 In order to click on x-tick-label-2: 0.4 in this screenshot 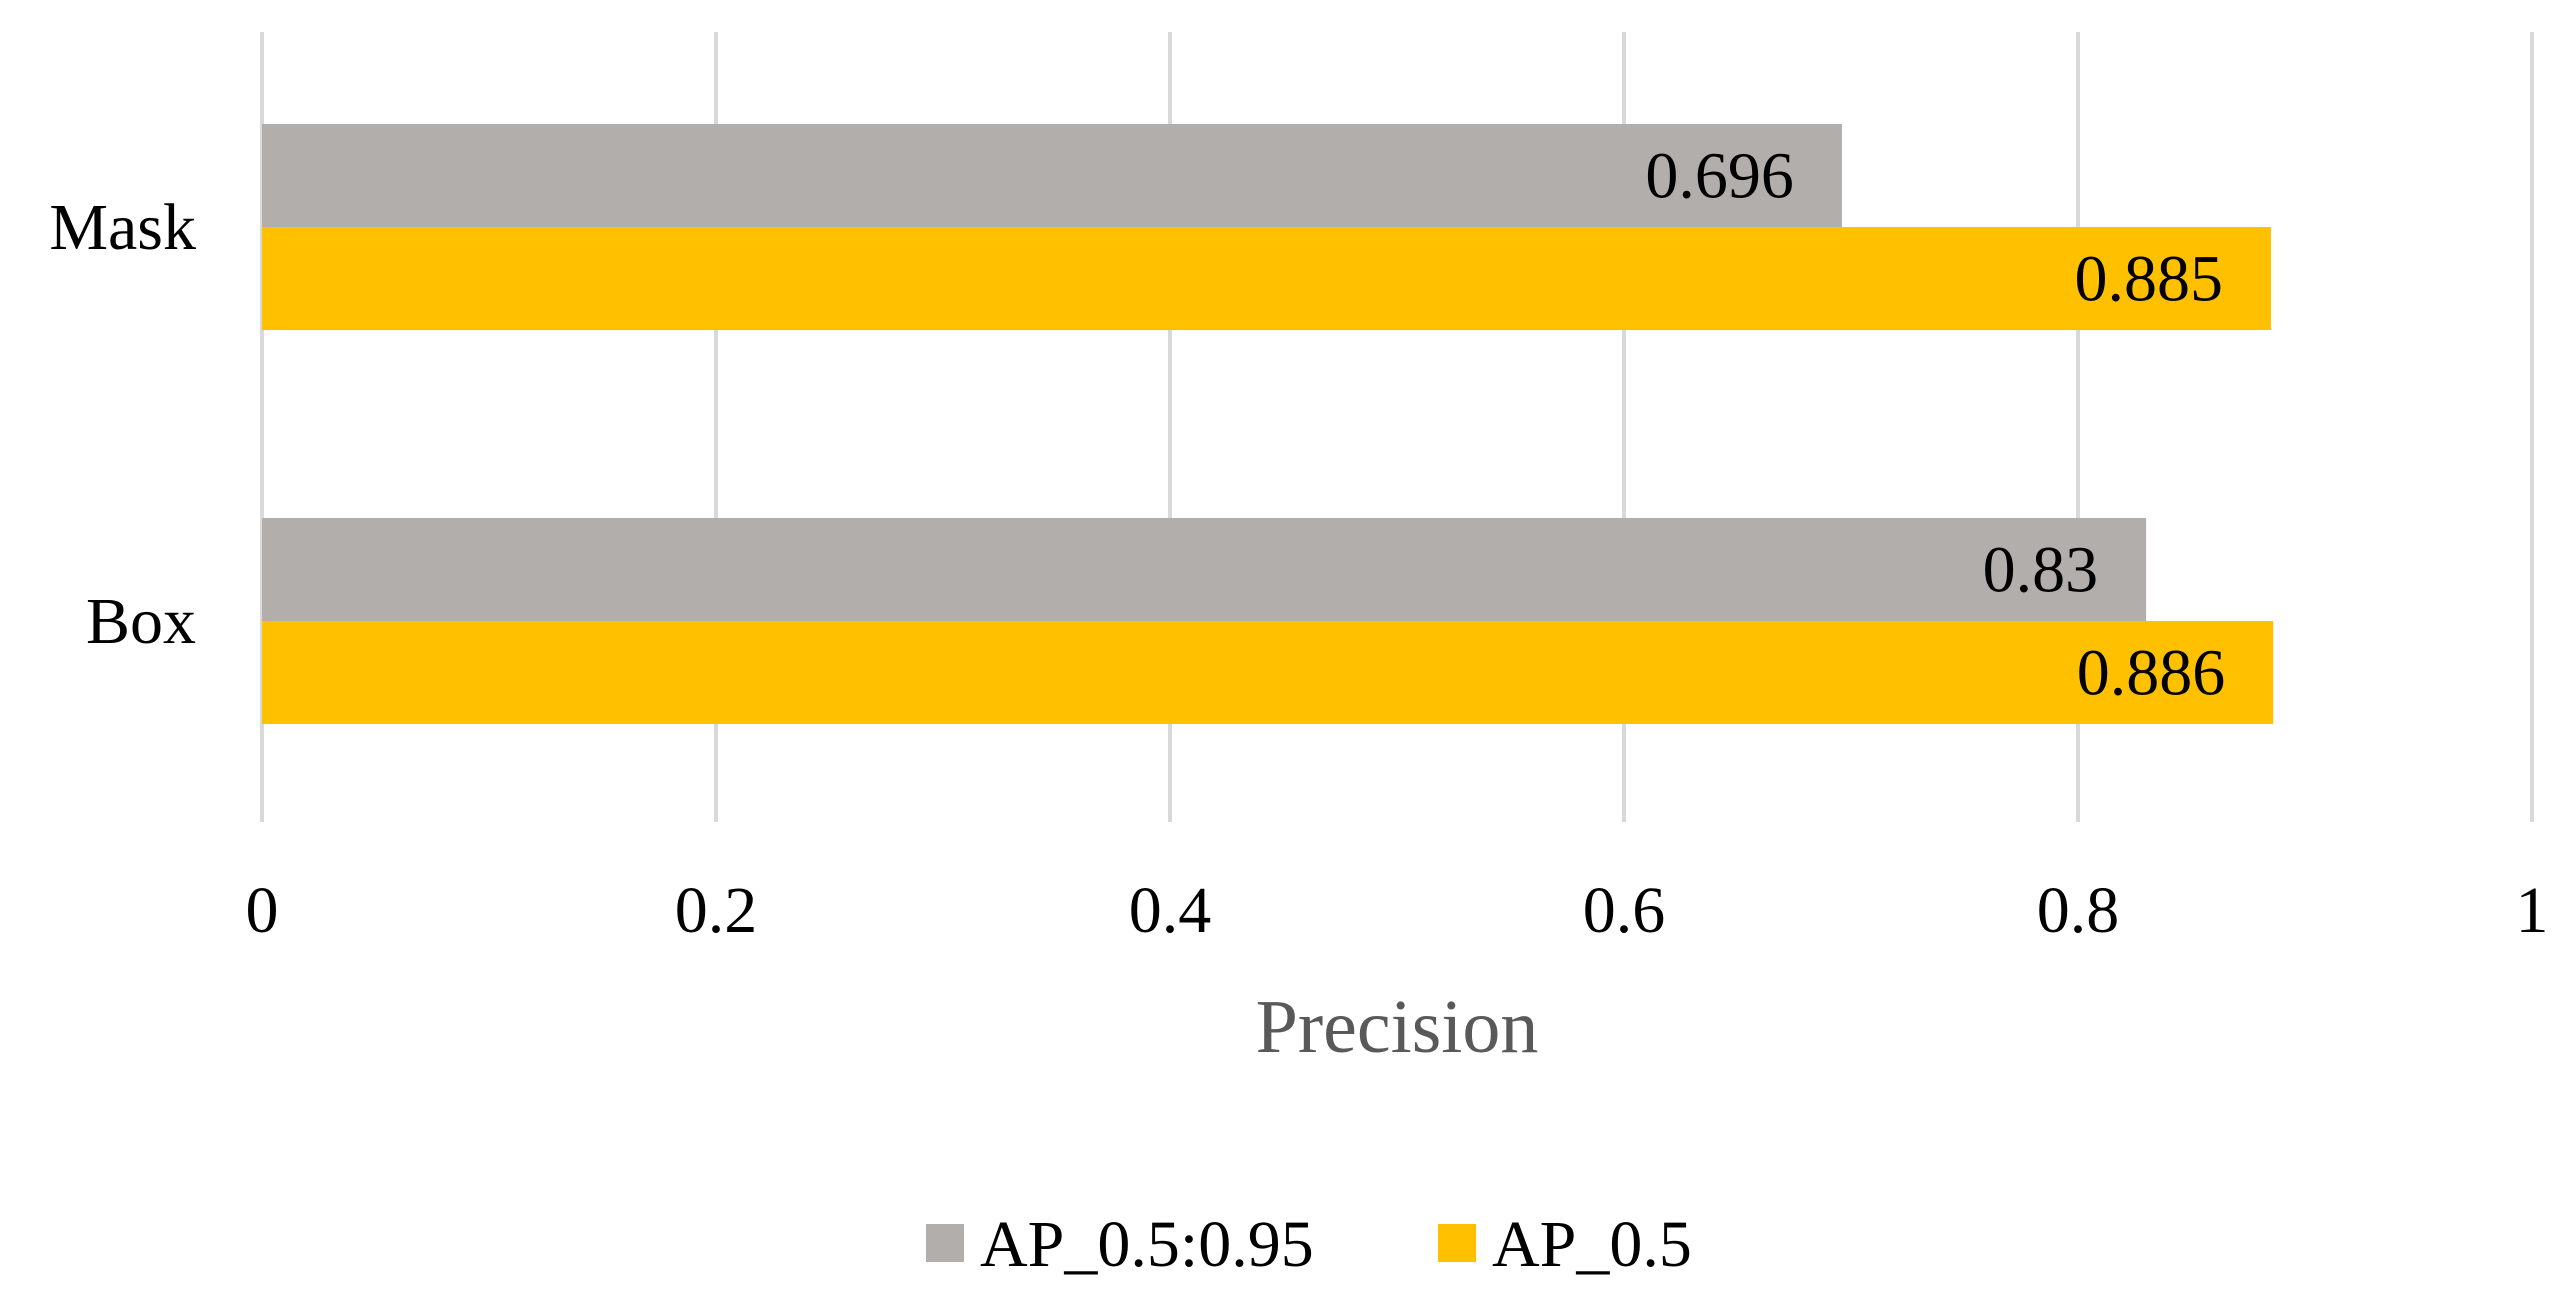, I will do `click(1170, 910)`.